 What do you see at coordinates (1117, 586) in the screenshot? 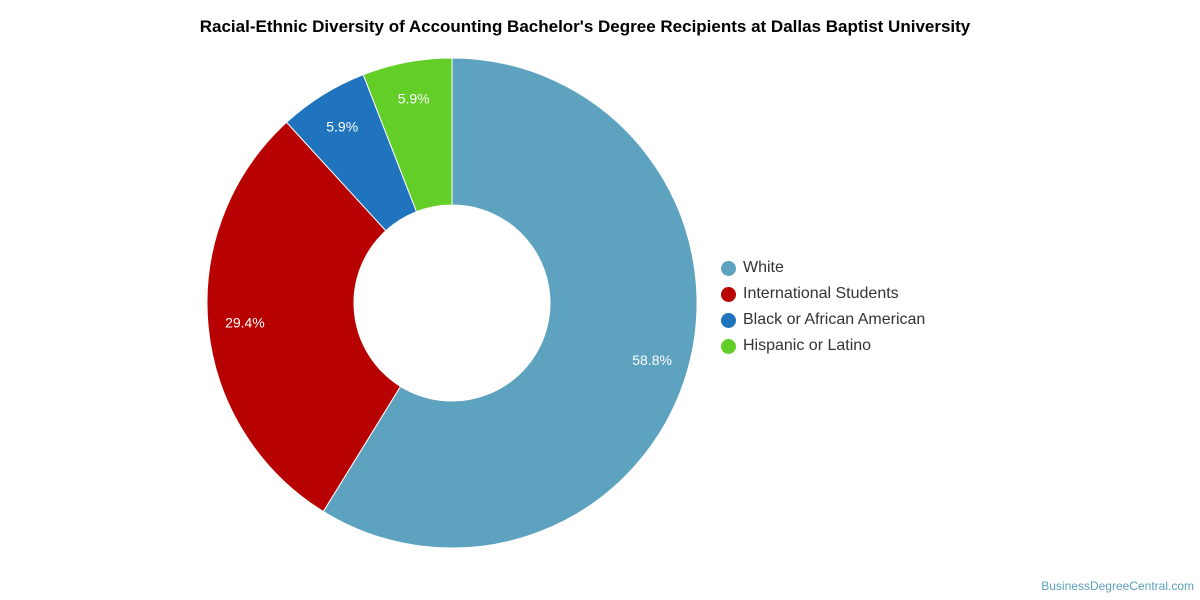
I see `watermark: BusinessDegreeCentral.com` at bounding box center [1117, 586].